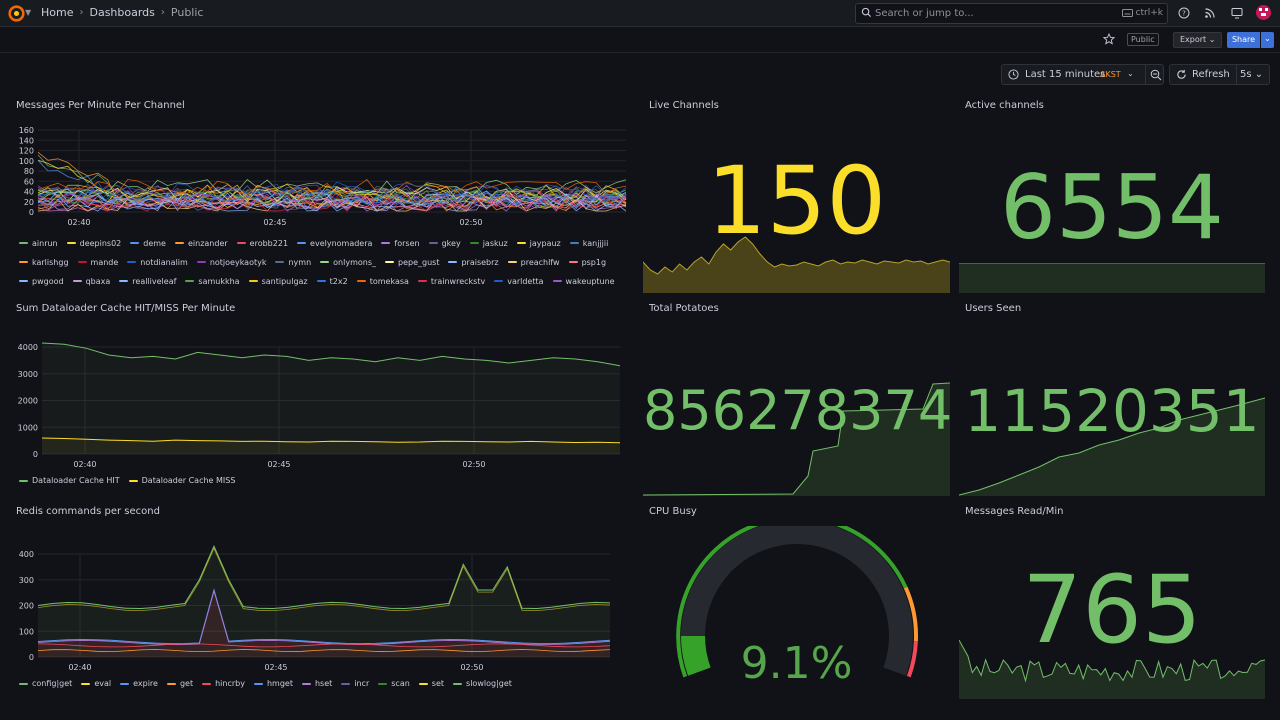  Describe the element at coordinates (1263, 12) in the screenshot. I see `user-avatar` at that location.